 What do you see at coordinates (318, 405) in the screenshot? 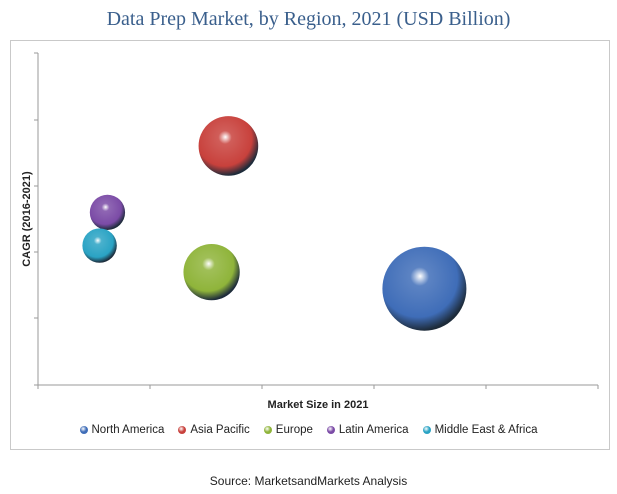
I see `x-axis-label: Market Size in 2021` at bounding box center [318, 405].